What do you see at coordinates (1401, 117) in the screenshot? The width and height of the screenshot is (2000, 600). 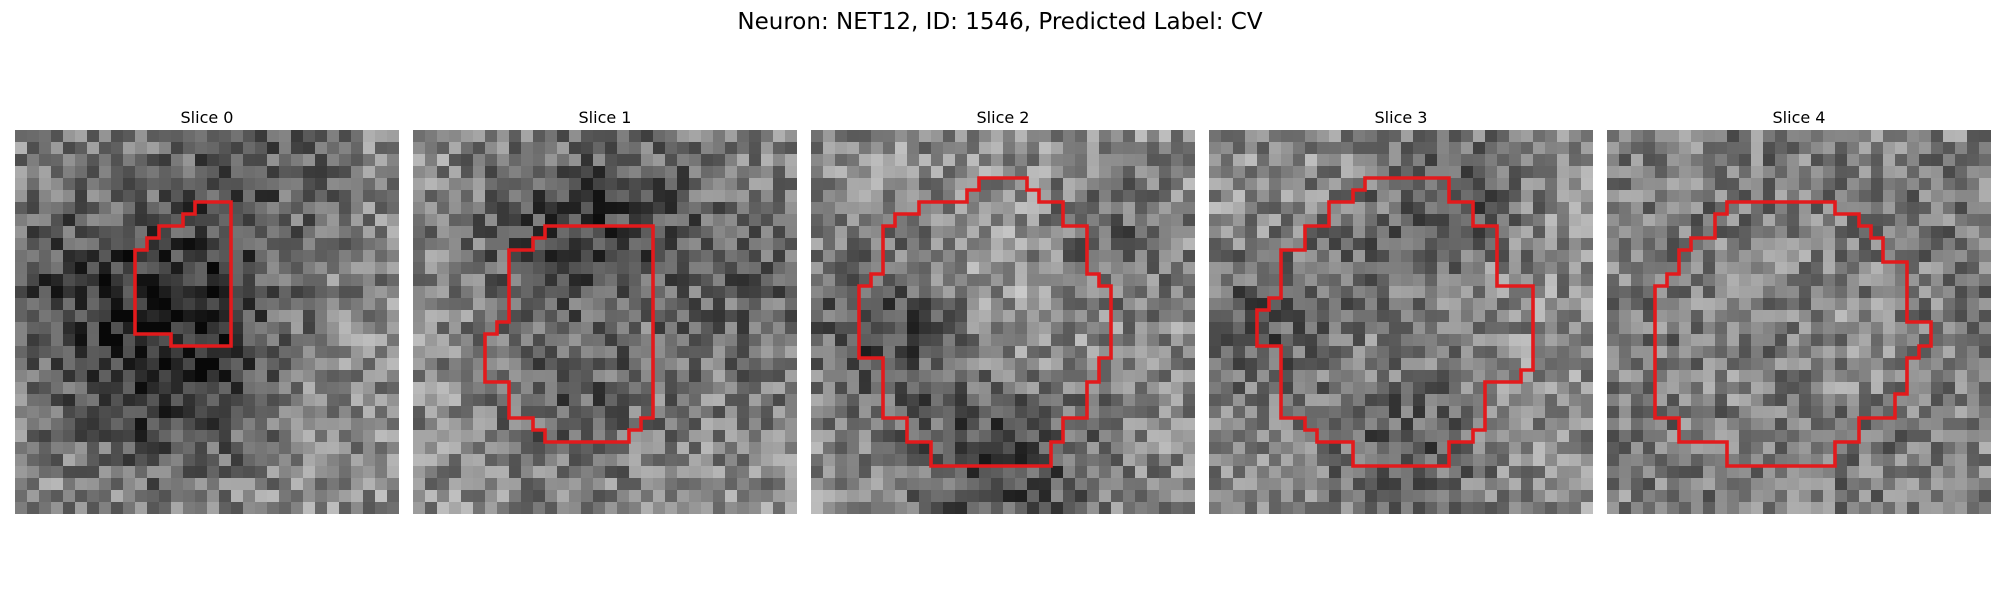 I see `slice-title: Slice 3` at bounding box center [1401, 117].